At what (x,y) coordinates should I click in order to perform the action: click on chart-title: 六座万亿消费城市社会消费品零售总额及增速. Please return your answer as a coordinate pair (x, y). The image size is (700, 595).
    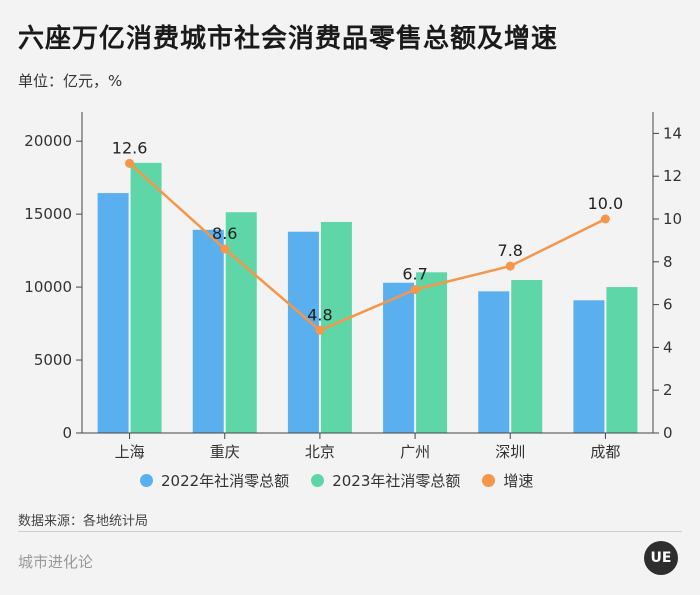
    Looking at the image, I should click on (288, 39).